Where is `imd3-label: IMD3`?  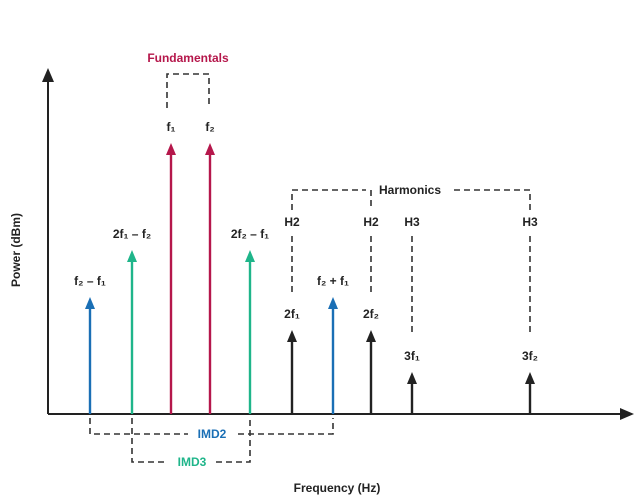
imd3-label: IMD3 is located at coordinates (192, 462).